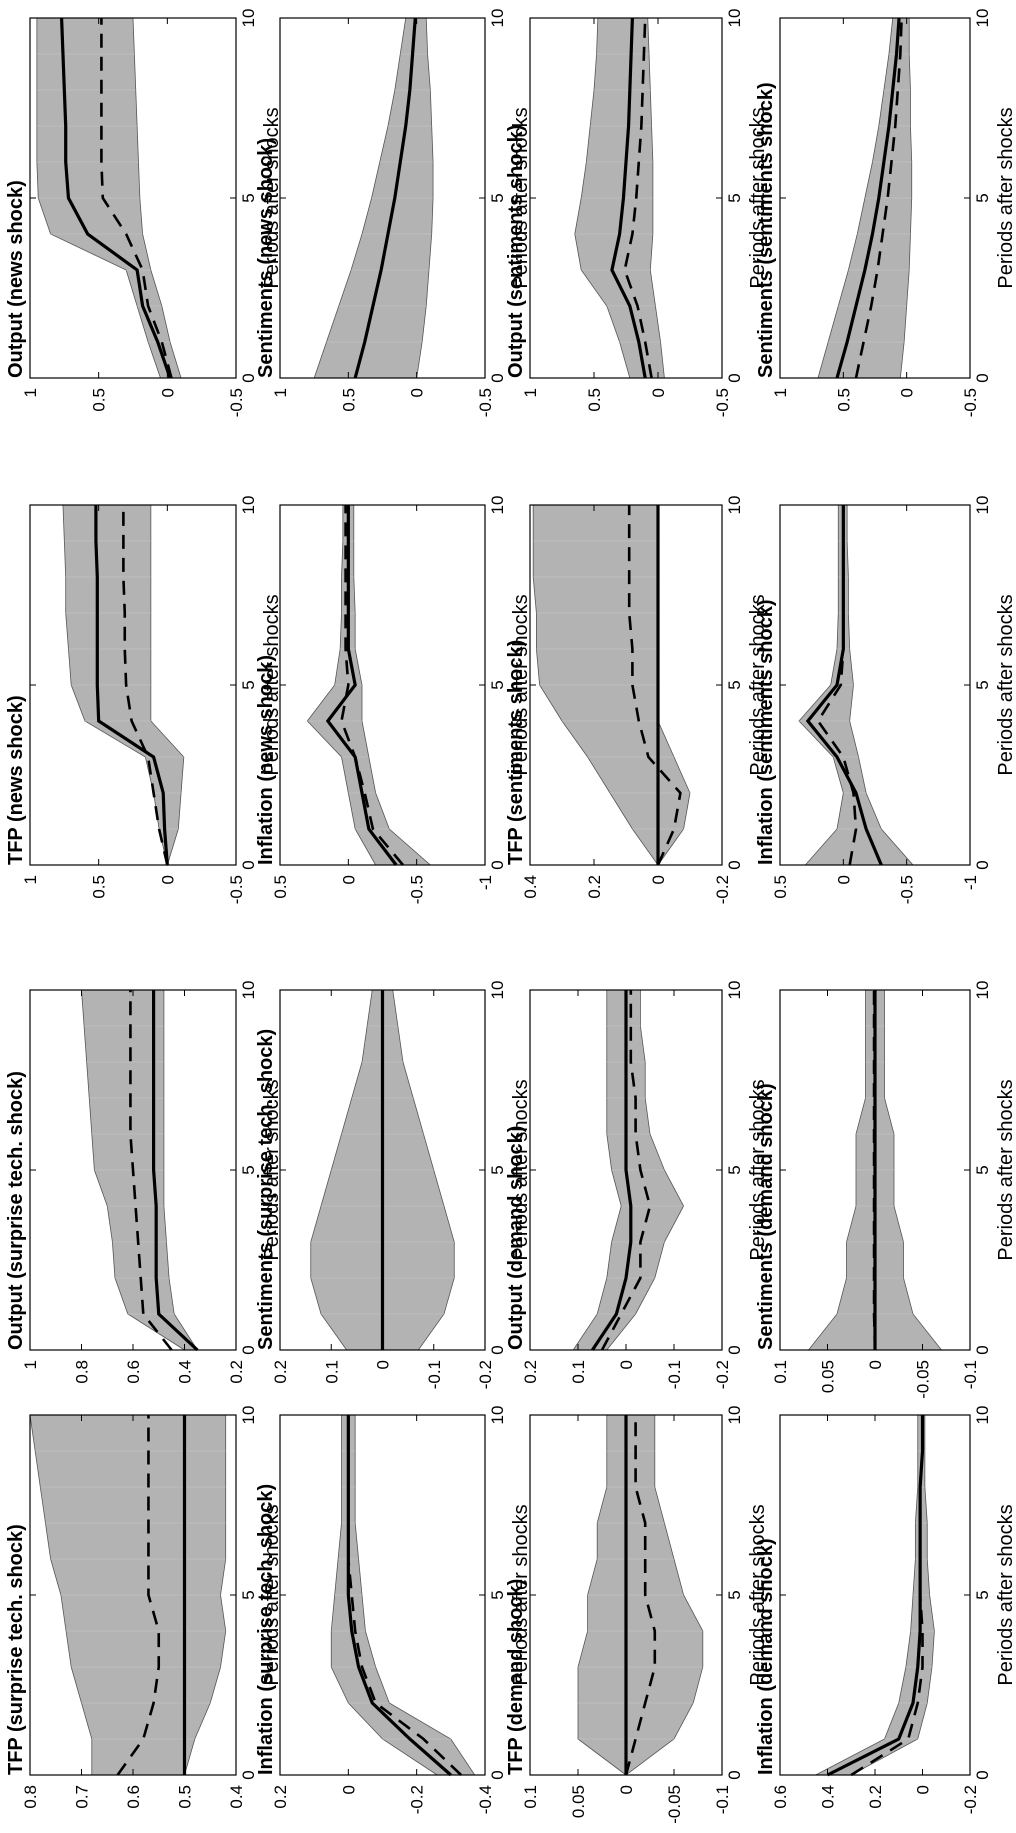 The height and width of the screenshot is (1833, 1016). I want to click on panel-title: Inflation (surprise tech. shock), so click(266, 1629).